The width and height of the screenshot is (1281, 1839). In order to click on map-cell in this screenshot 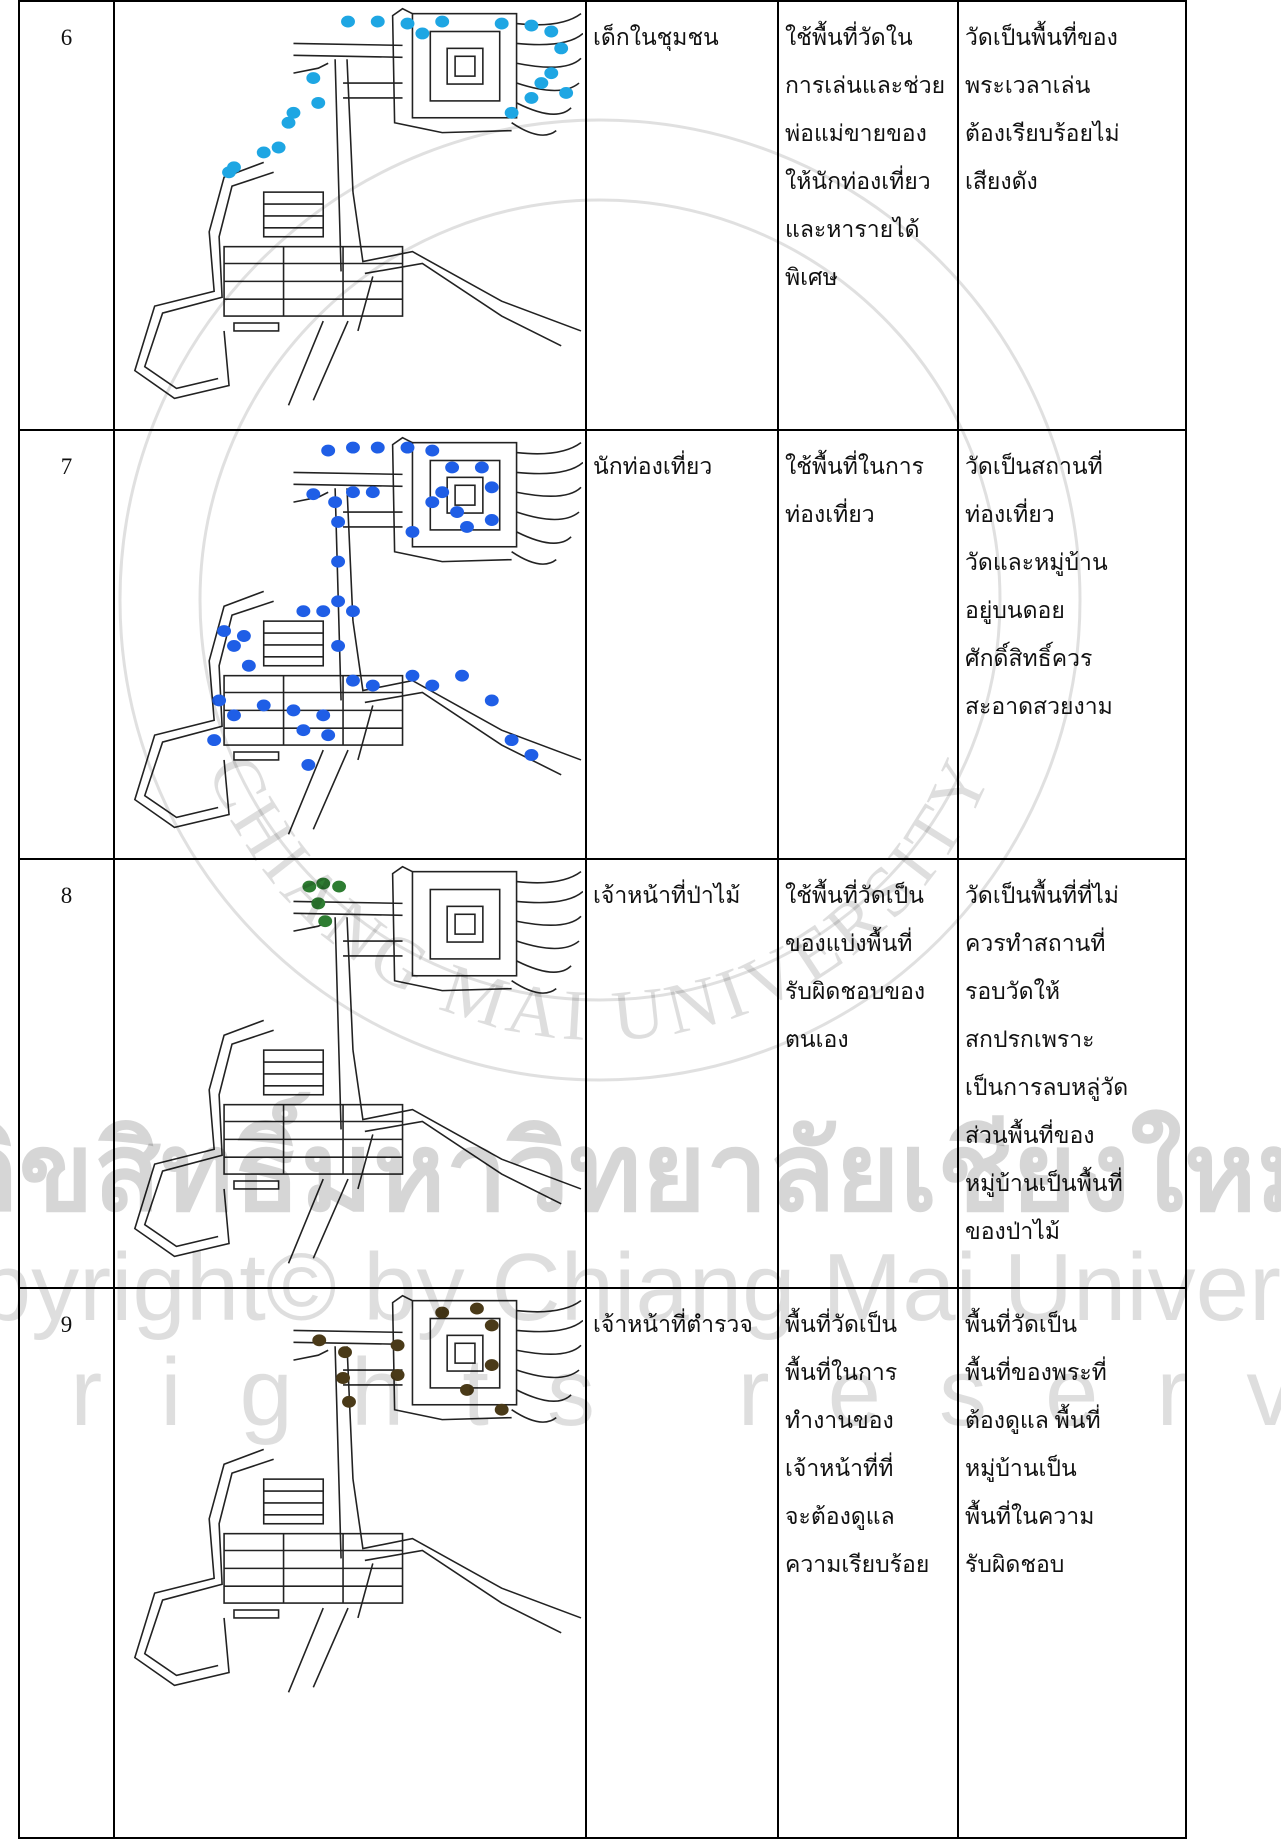, I will do `click(350, 1563)`.